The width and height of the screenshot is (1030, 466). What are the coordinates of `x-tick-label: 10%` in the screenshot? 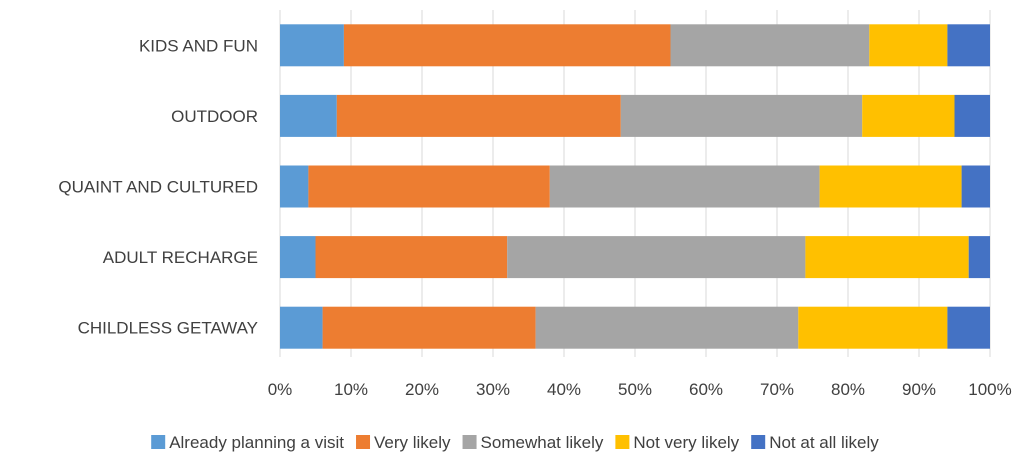 It's located at (351, 389).